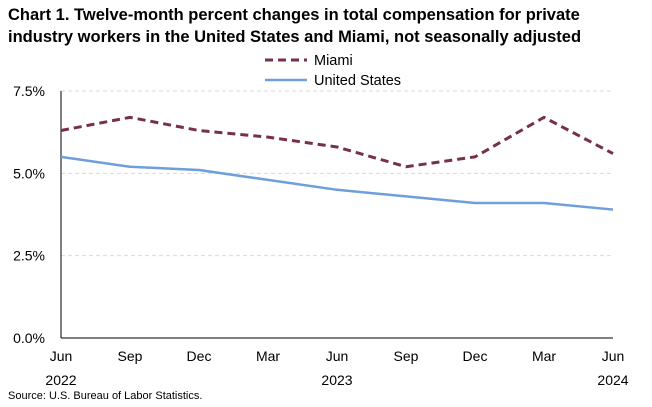  I want to click on series-line-united-states, so click(337, 183).